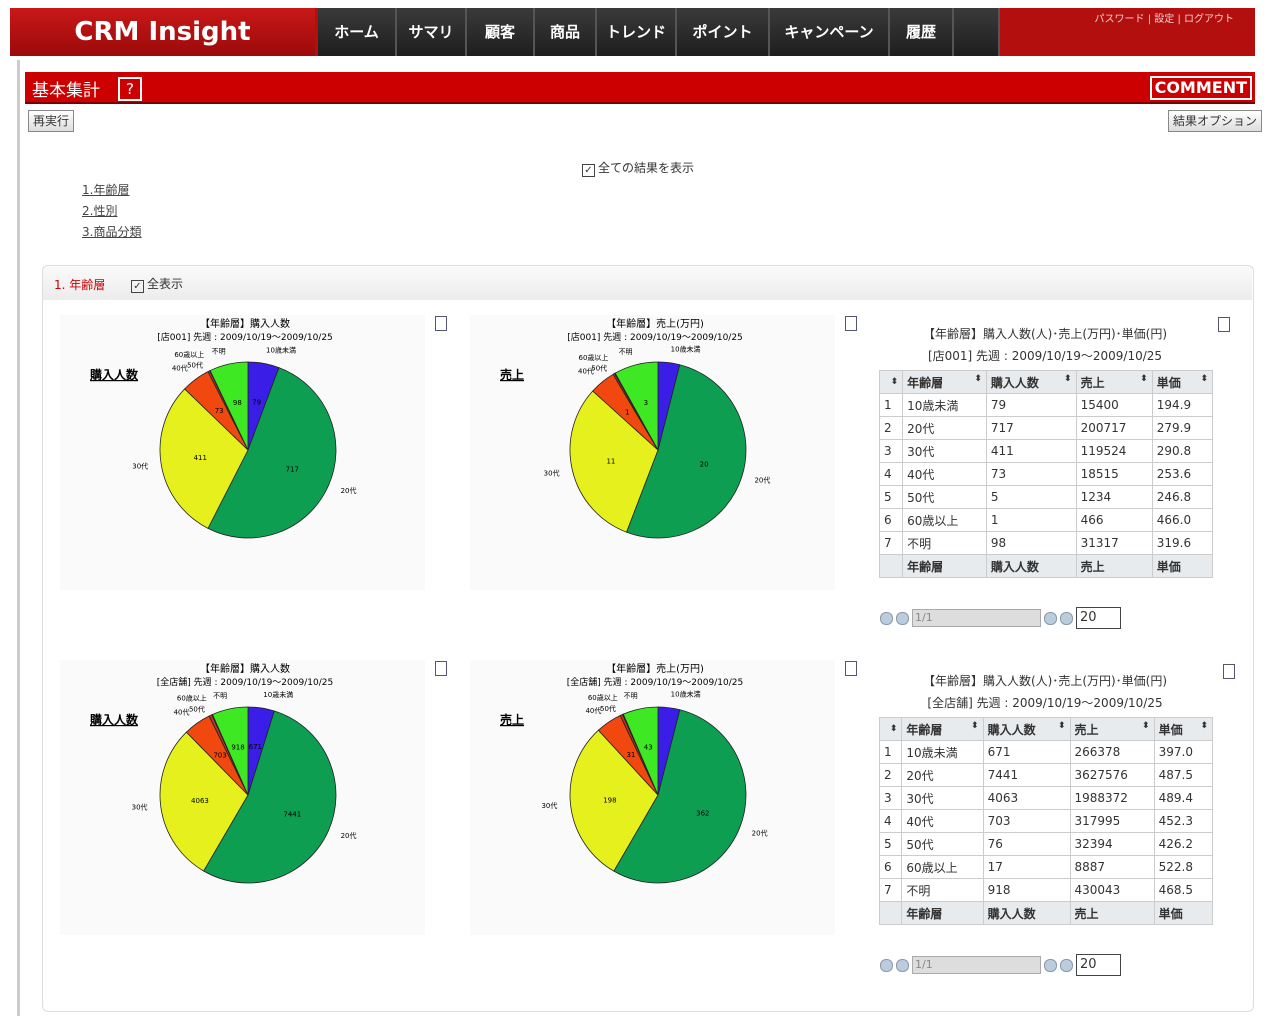  What do you see at coordinates (942, 752) in the screenshot?
I see `cell: 10歳未満` at bounding box center [942, 752].